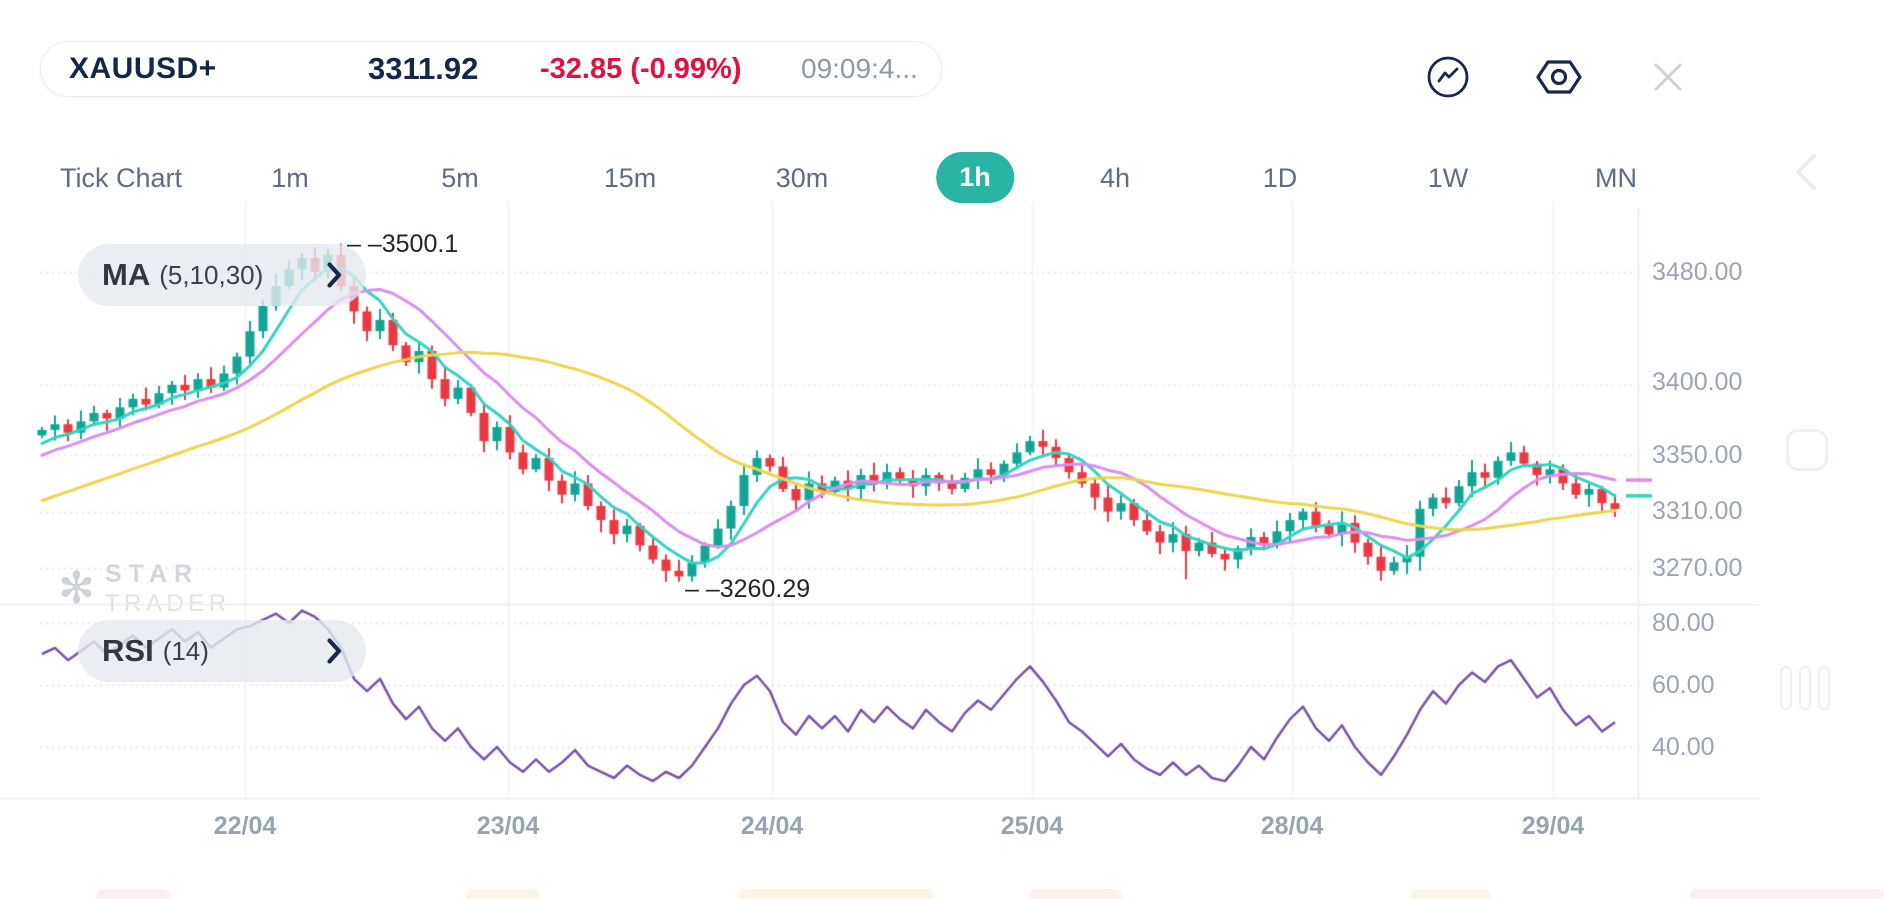 This screenshot has height=899, width=1884. What do you see at coordinates (222, 651) in the screenshot?
I see `rsi-indicator-badge: RSI (14)` at bounding box center [222, 651].